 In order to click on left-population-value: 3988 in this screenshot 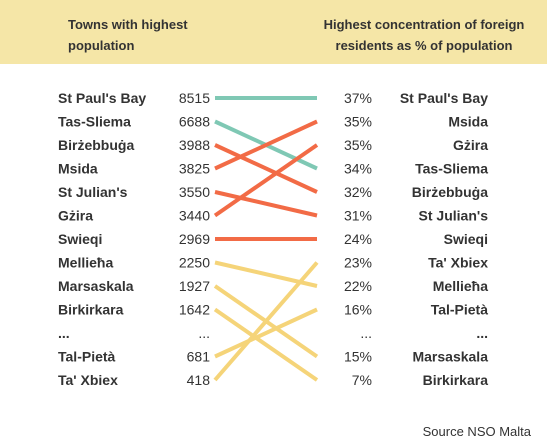, I will do `click(194, 145)`.